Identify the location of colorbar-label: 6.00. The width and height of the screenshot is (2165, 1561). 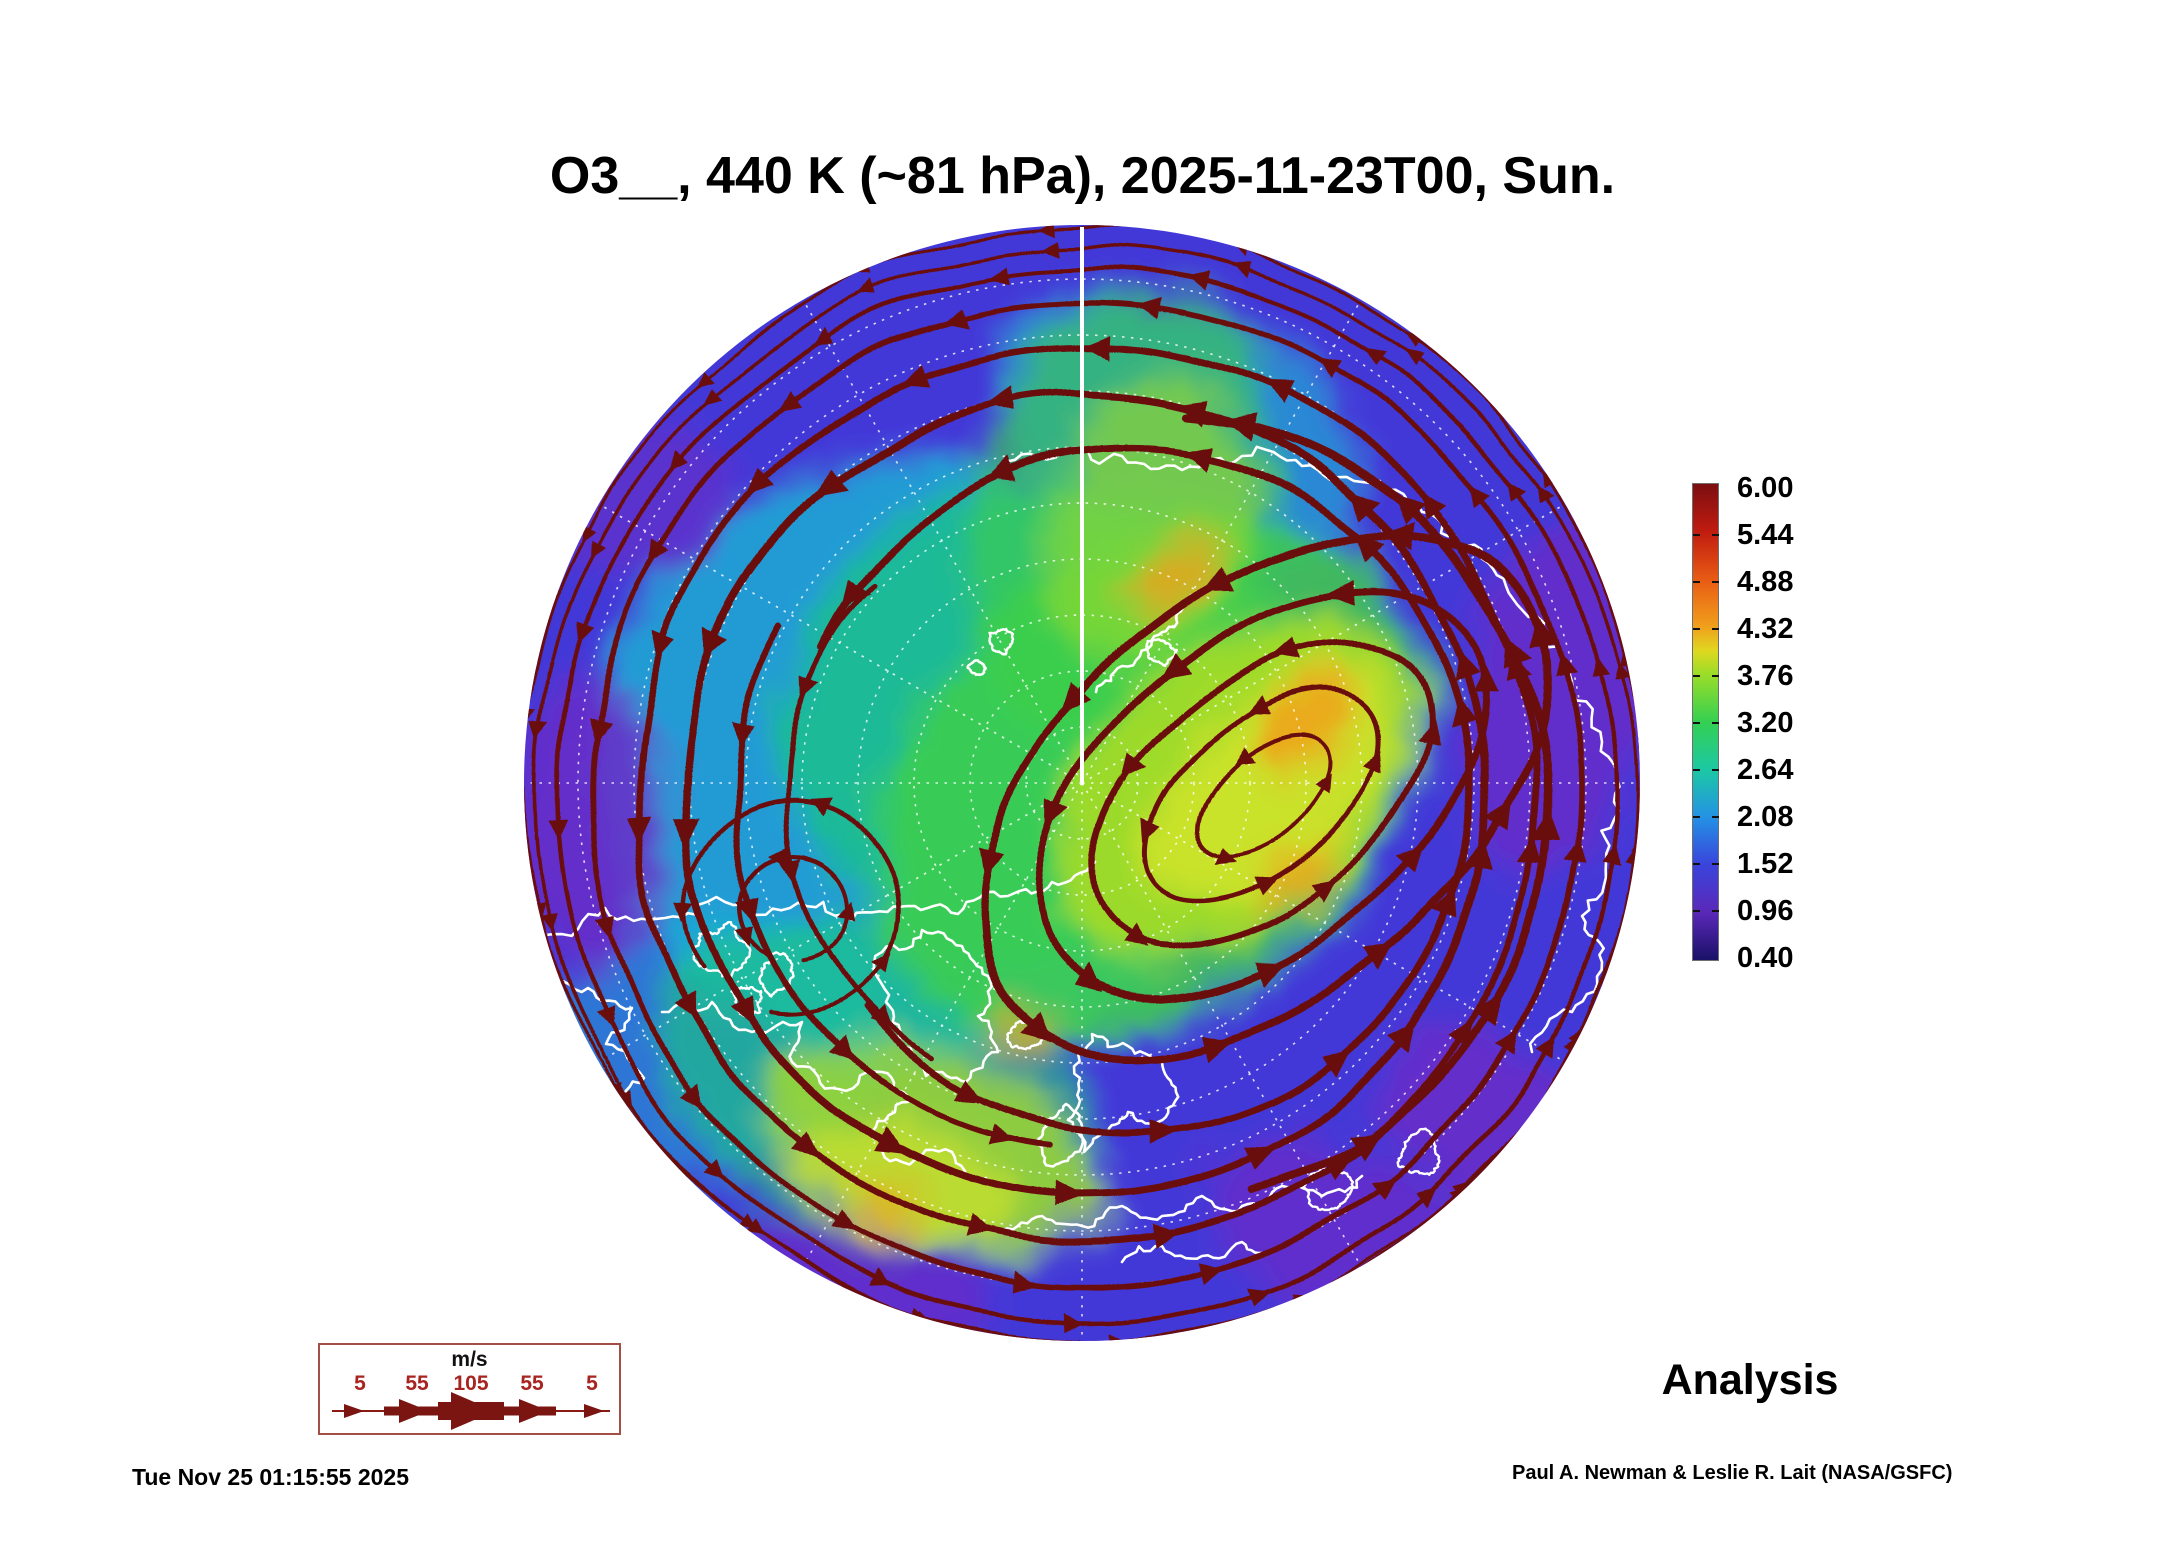
(1765, 488).